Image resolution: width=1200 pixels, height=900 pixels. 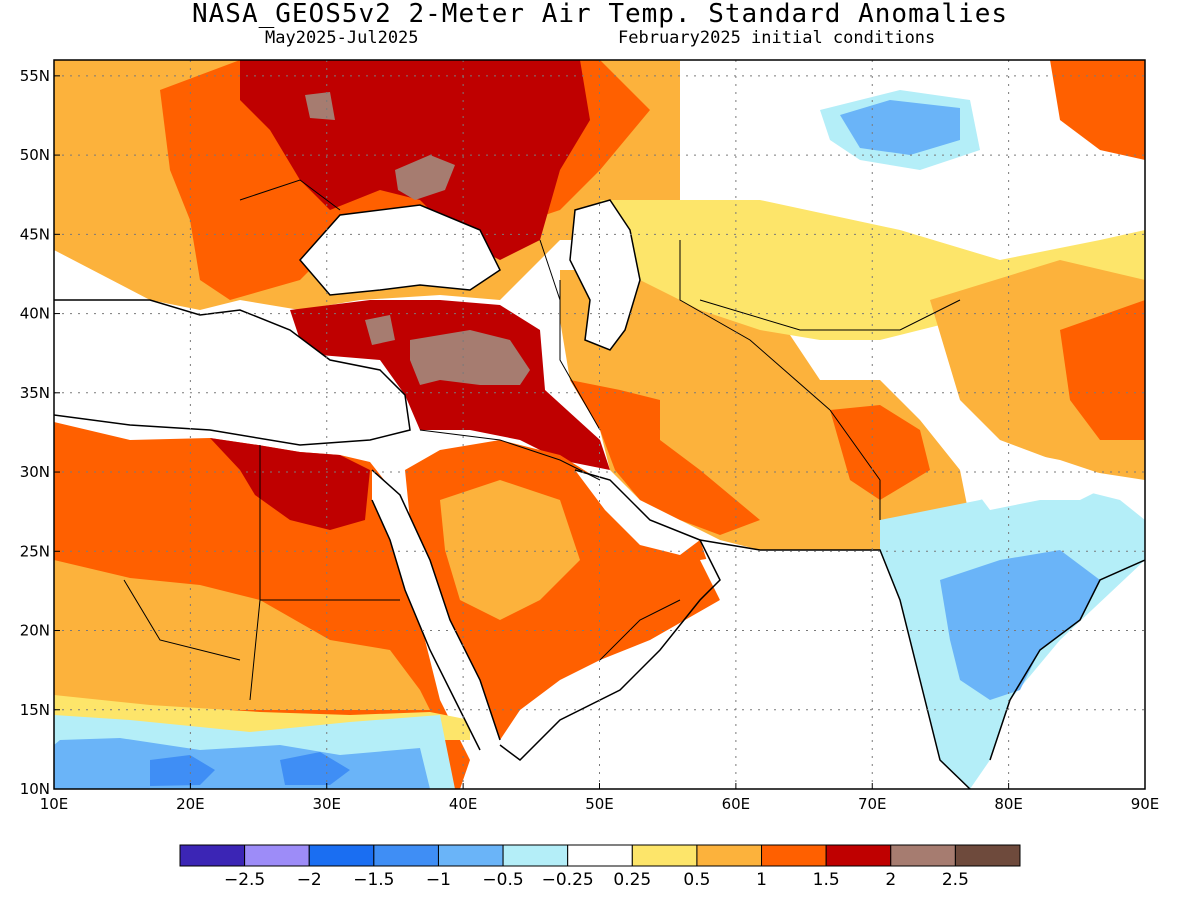 What do you see at coordinates (632, 880) in the screenshot?
I see `colorbar-label: 0.25` at bounding box center [632, 880].